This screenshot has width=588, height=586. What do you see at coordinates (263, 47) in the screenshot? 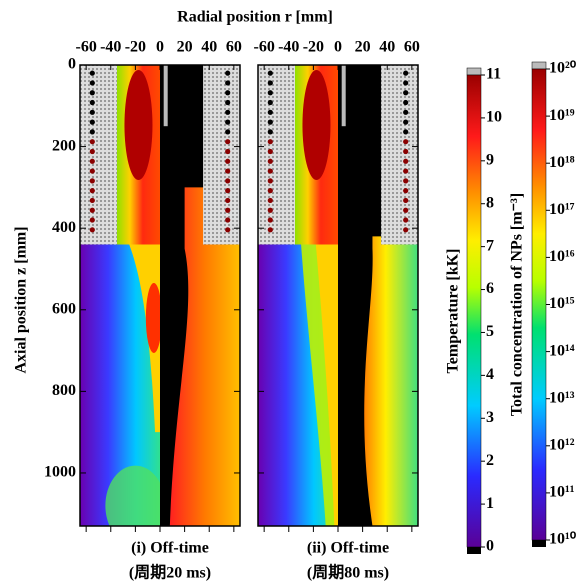
I see `x-tick-label: -60` at bounding box center [263, 47].